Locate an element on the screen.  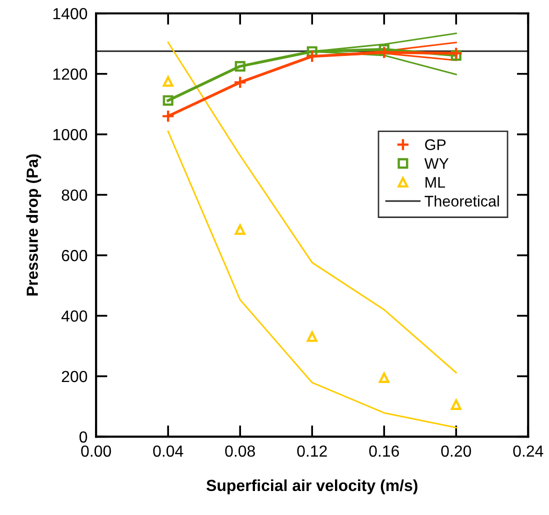
legend-label: ML is located at coordinates (436, 182).